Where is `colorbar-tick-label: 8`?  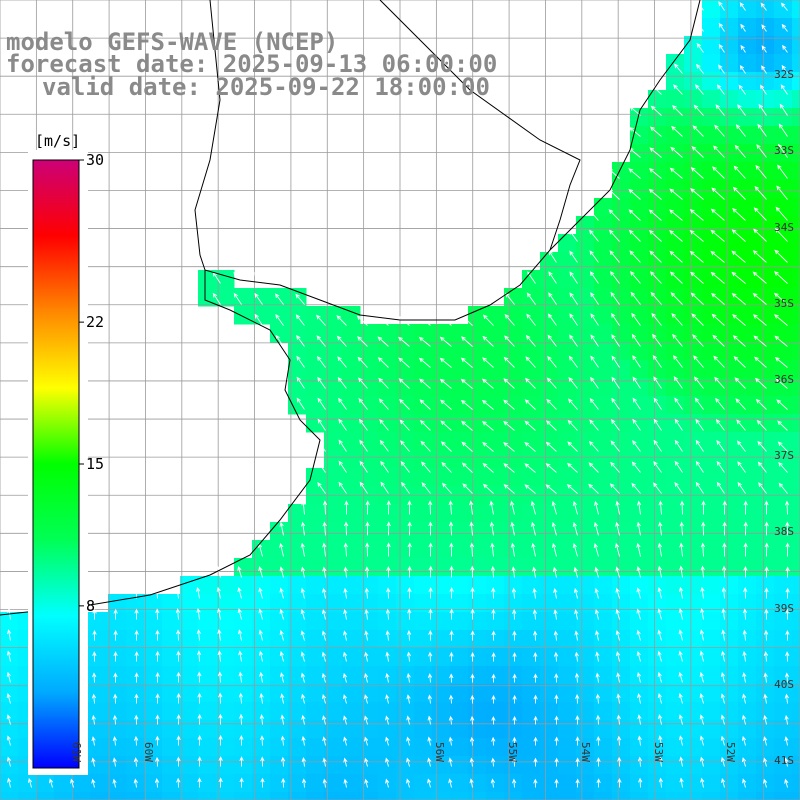
colorbar-tick-label: 8 is located at coordinates (91, 605).